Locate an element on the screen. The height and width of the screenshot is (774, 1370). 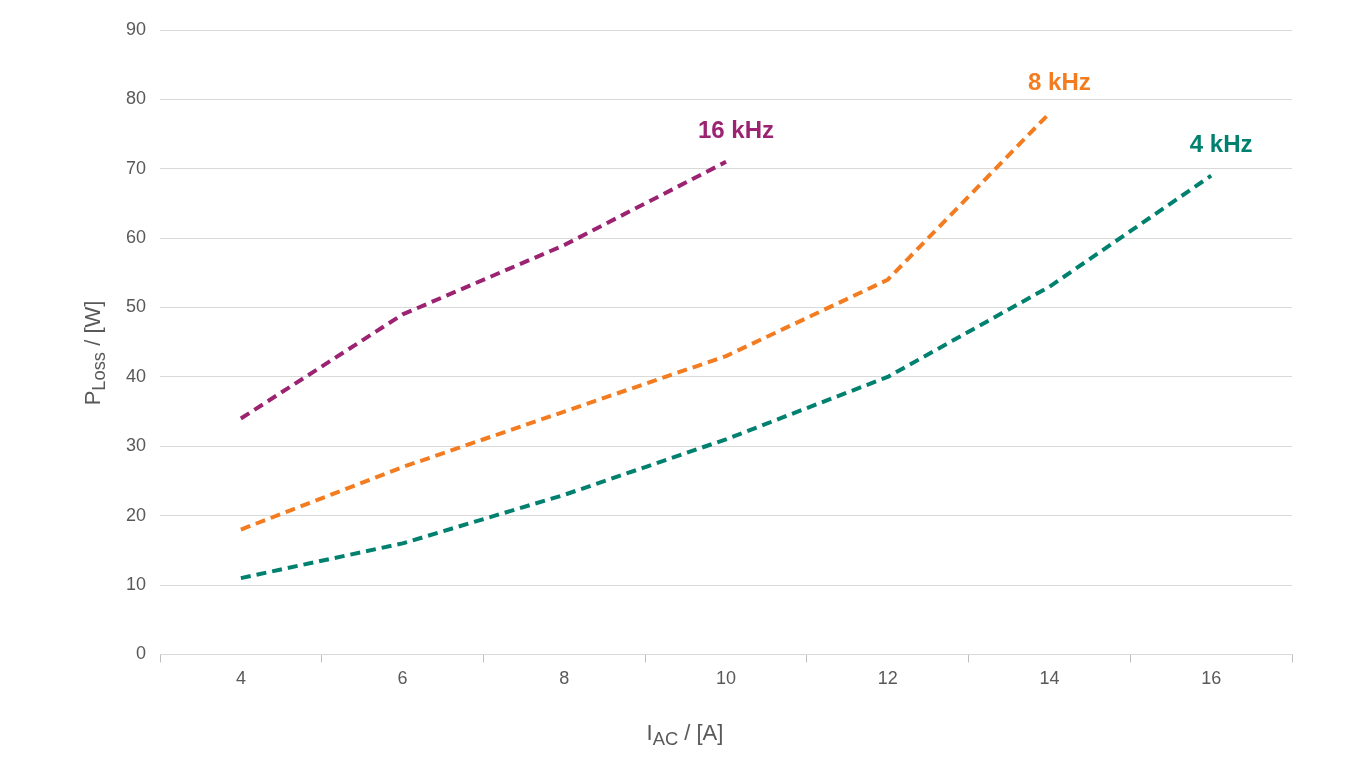
x-tick-label: 14 is located at coordinates (1049, 678).